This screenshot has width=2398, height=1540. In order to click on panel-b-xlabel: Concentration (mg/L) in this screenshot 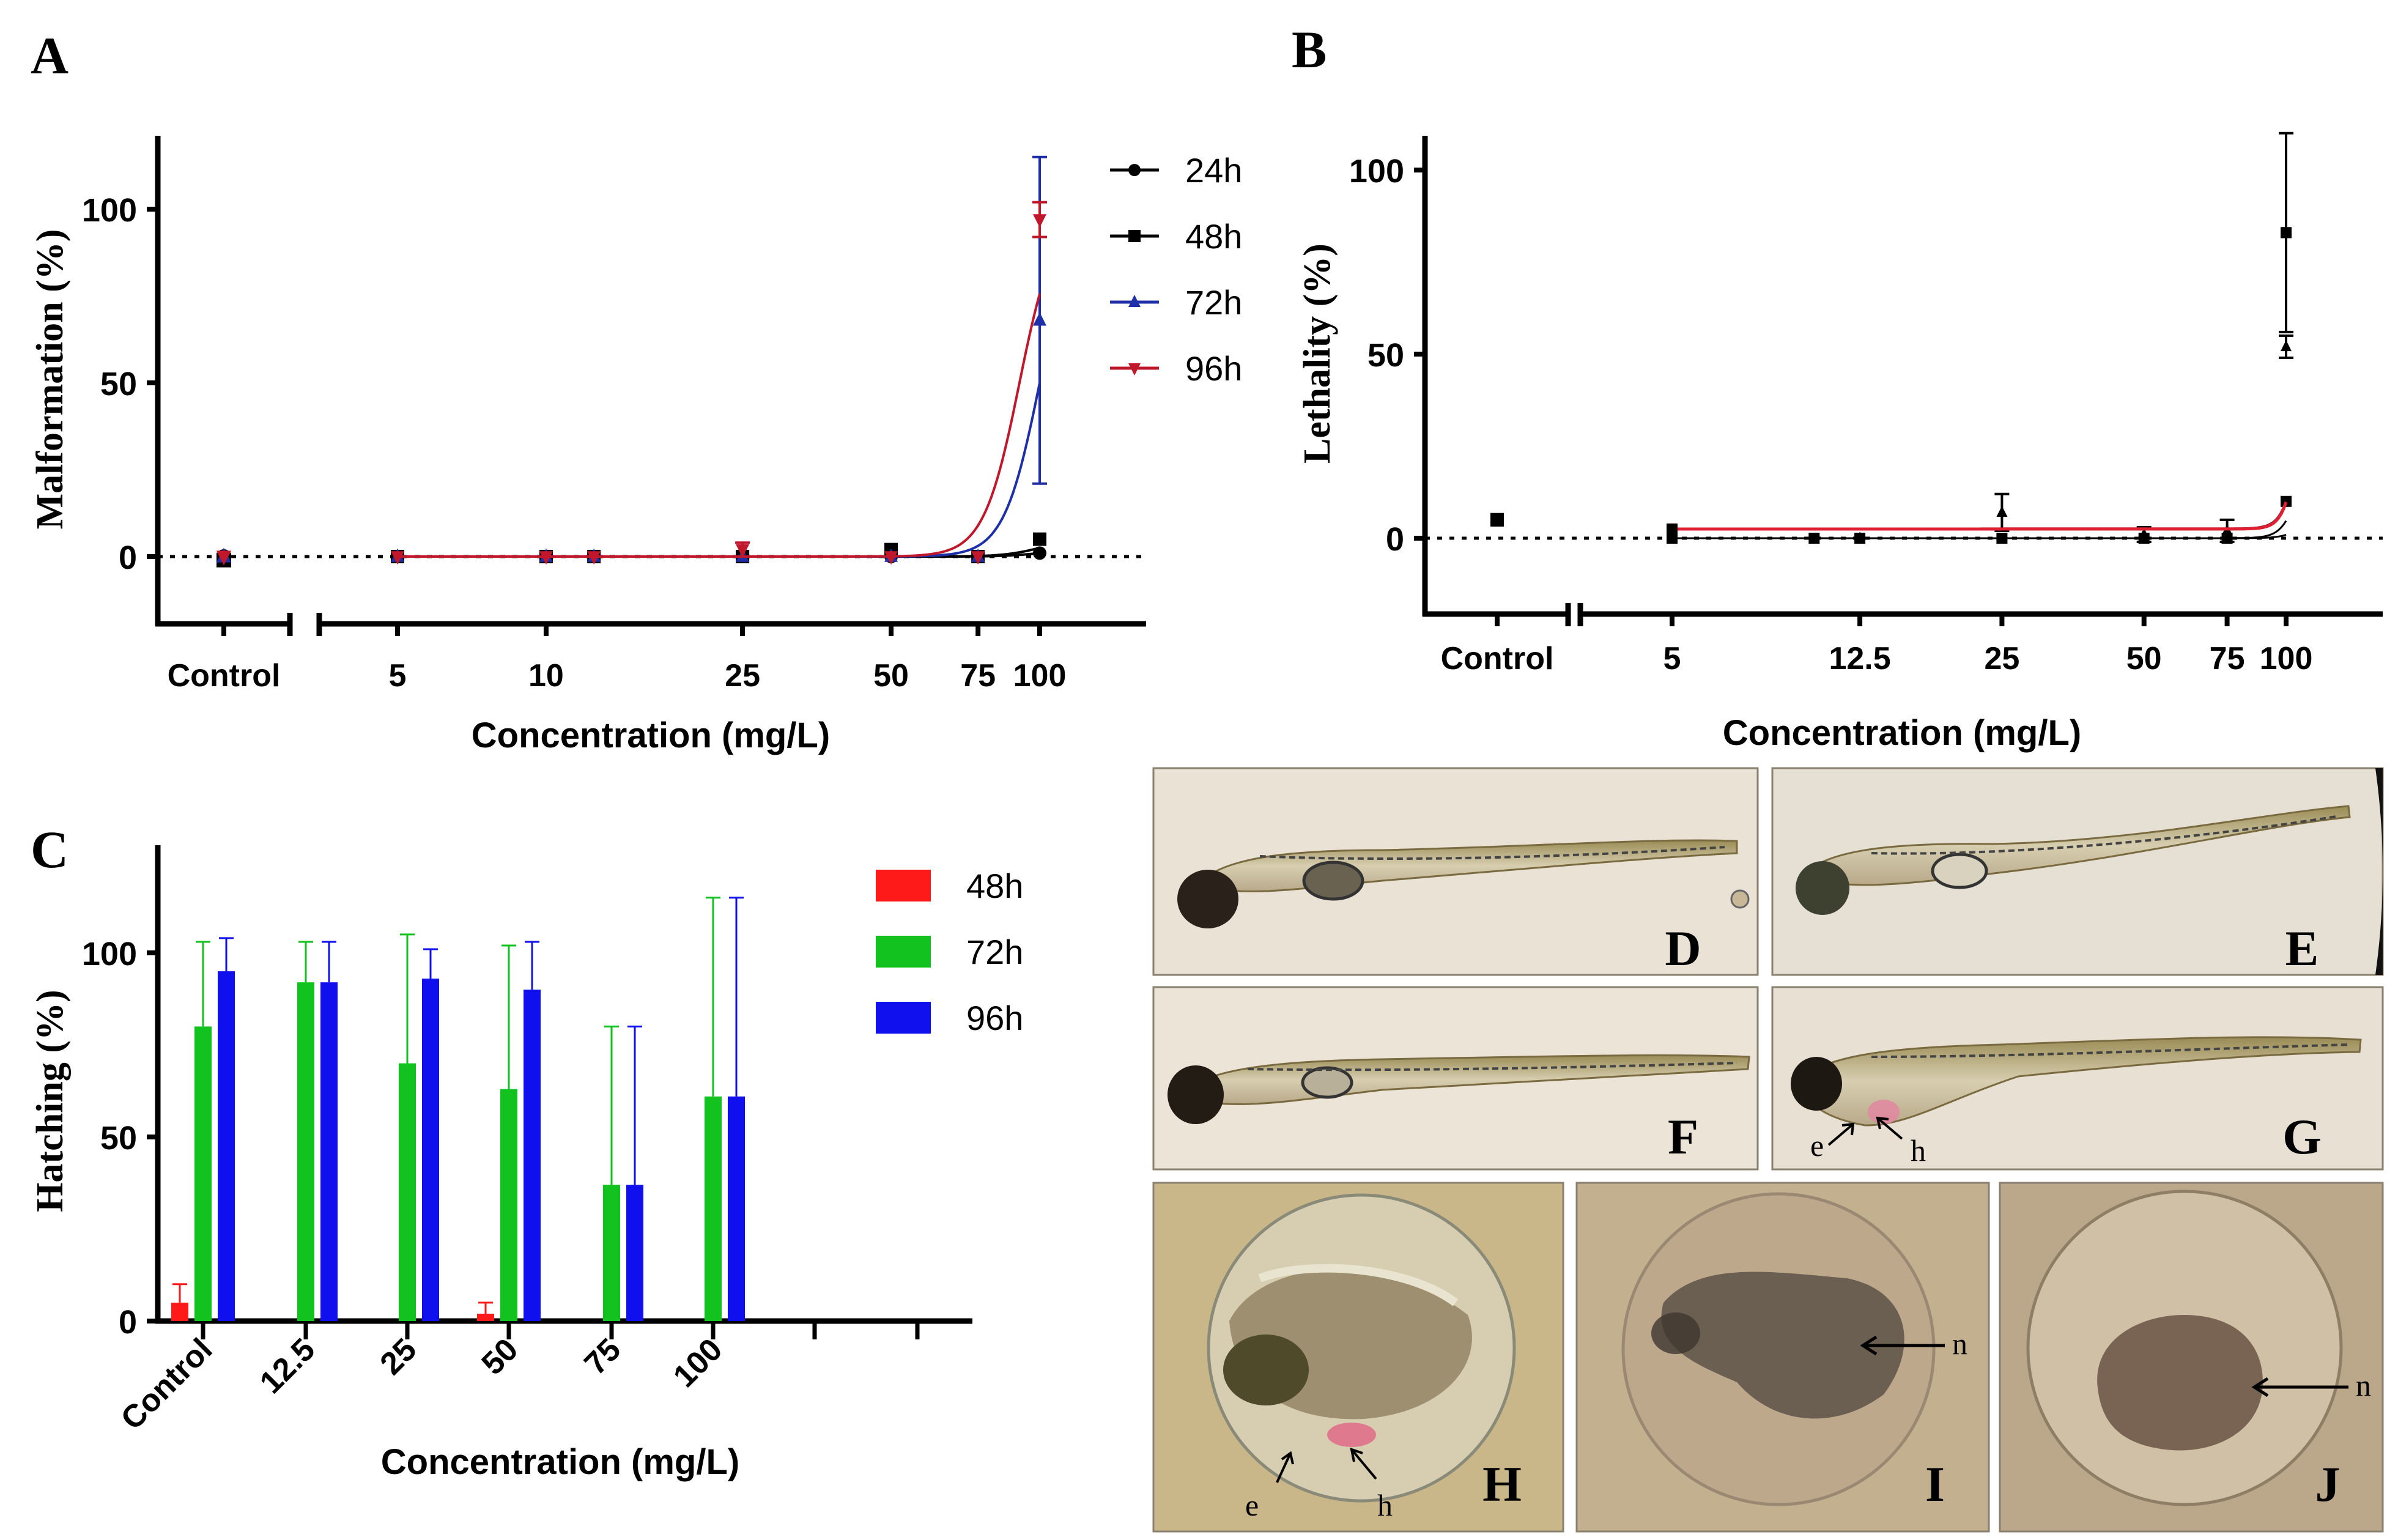, I will do `click(1902, 733)`.